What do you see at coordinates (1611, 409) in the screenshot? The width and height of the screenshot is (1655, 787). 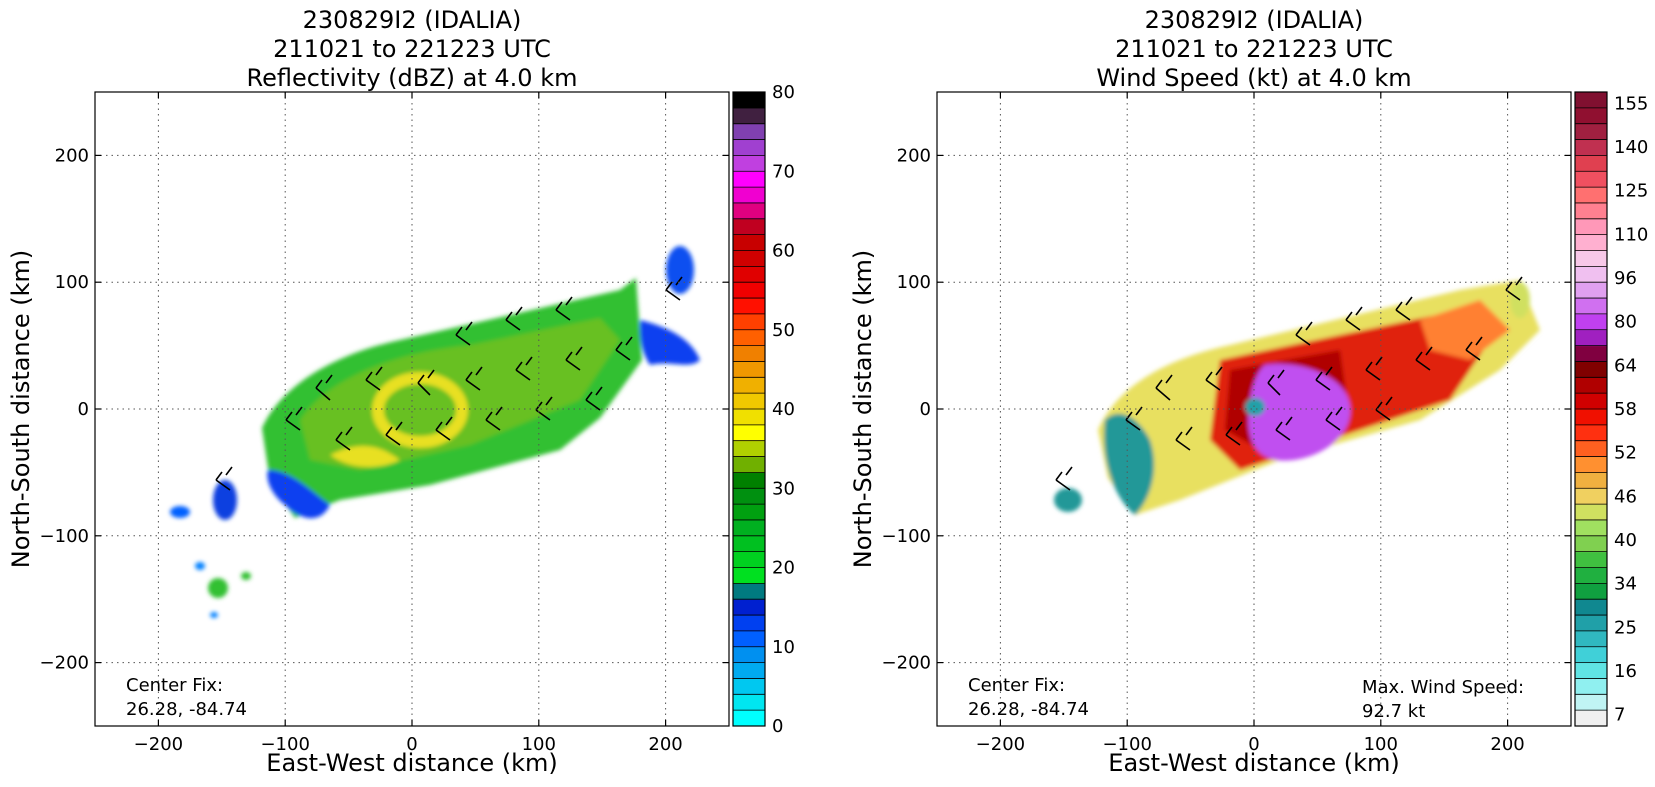 I see `wind-colorbar: 7 16 25 34 40 46 52 58 64 80 96 110 125 140 155` at bounding box center [1611, 409].